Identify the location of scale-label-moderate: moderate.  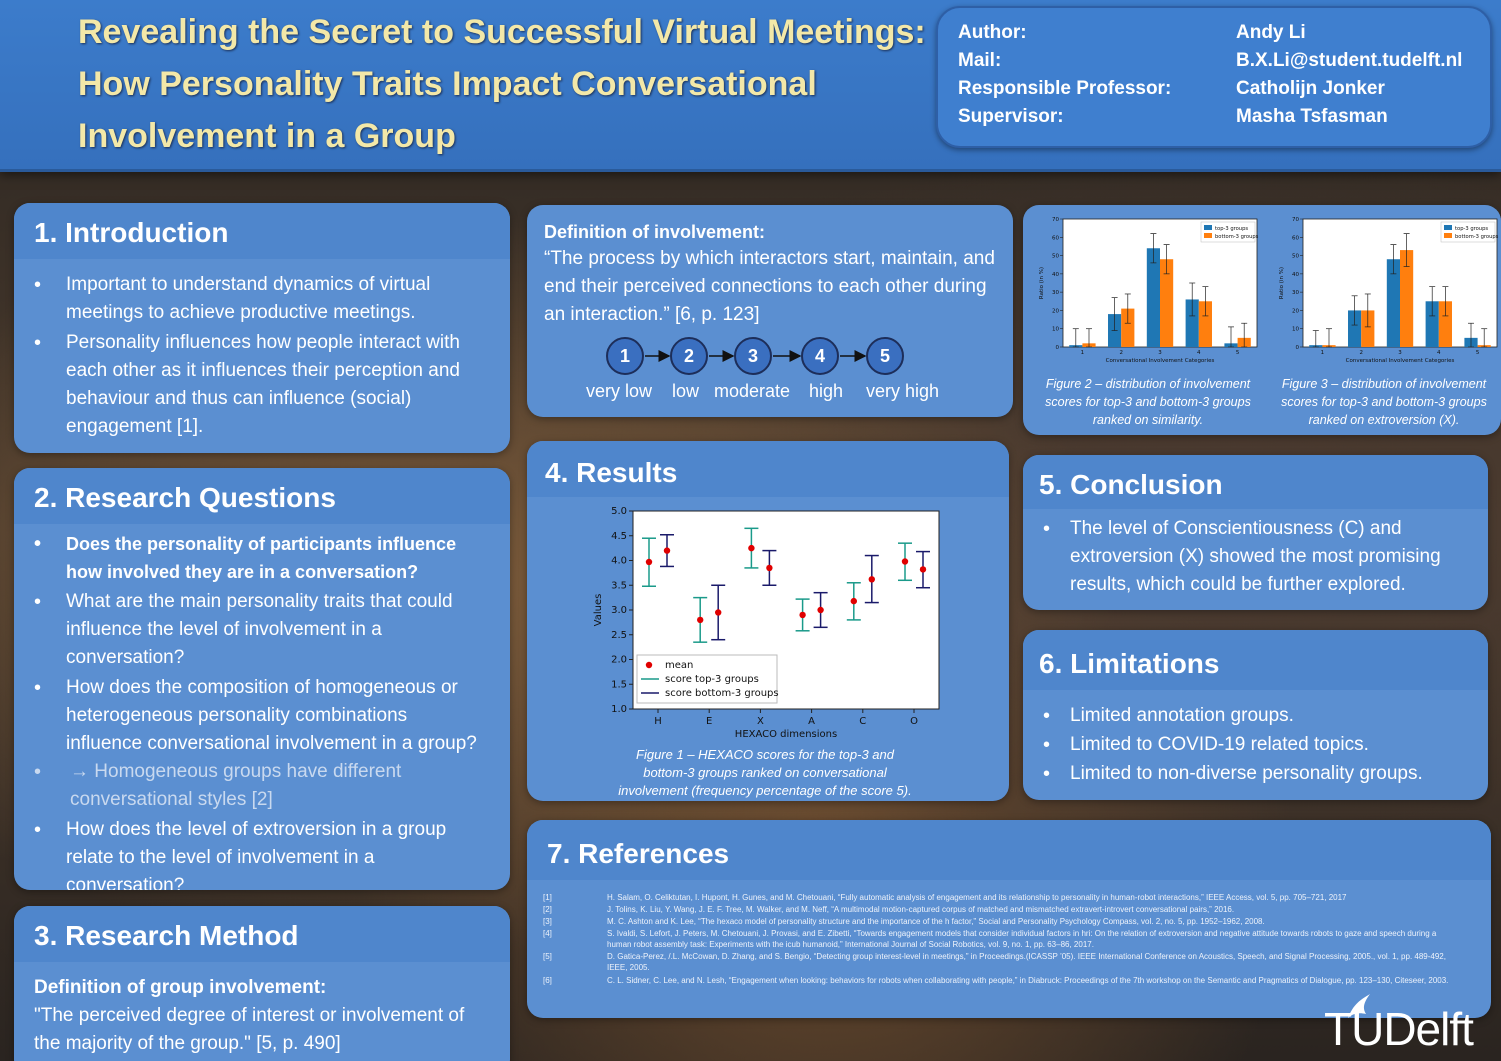
(752, 391).